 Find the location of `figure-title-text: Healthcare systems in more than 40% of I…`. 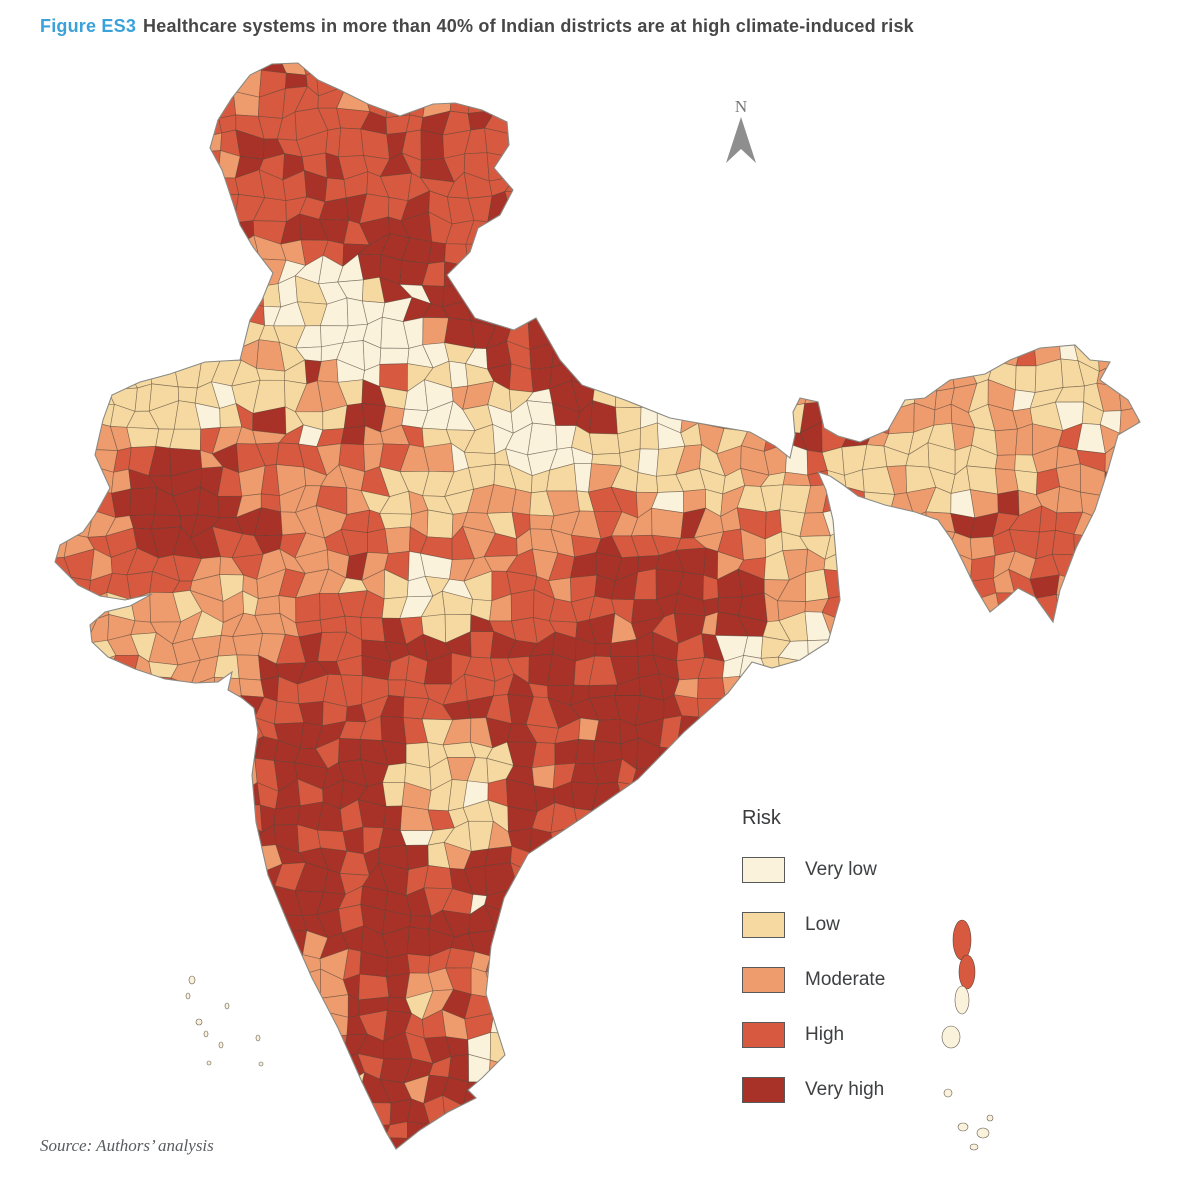

figure-title-text: Healthcare systems in more than 40% of I… is located at coordinates (528, 26).